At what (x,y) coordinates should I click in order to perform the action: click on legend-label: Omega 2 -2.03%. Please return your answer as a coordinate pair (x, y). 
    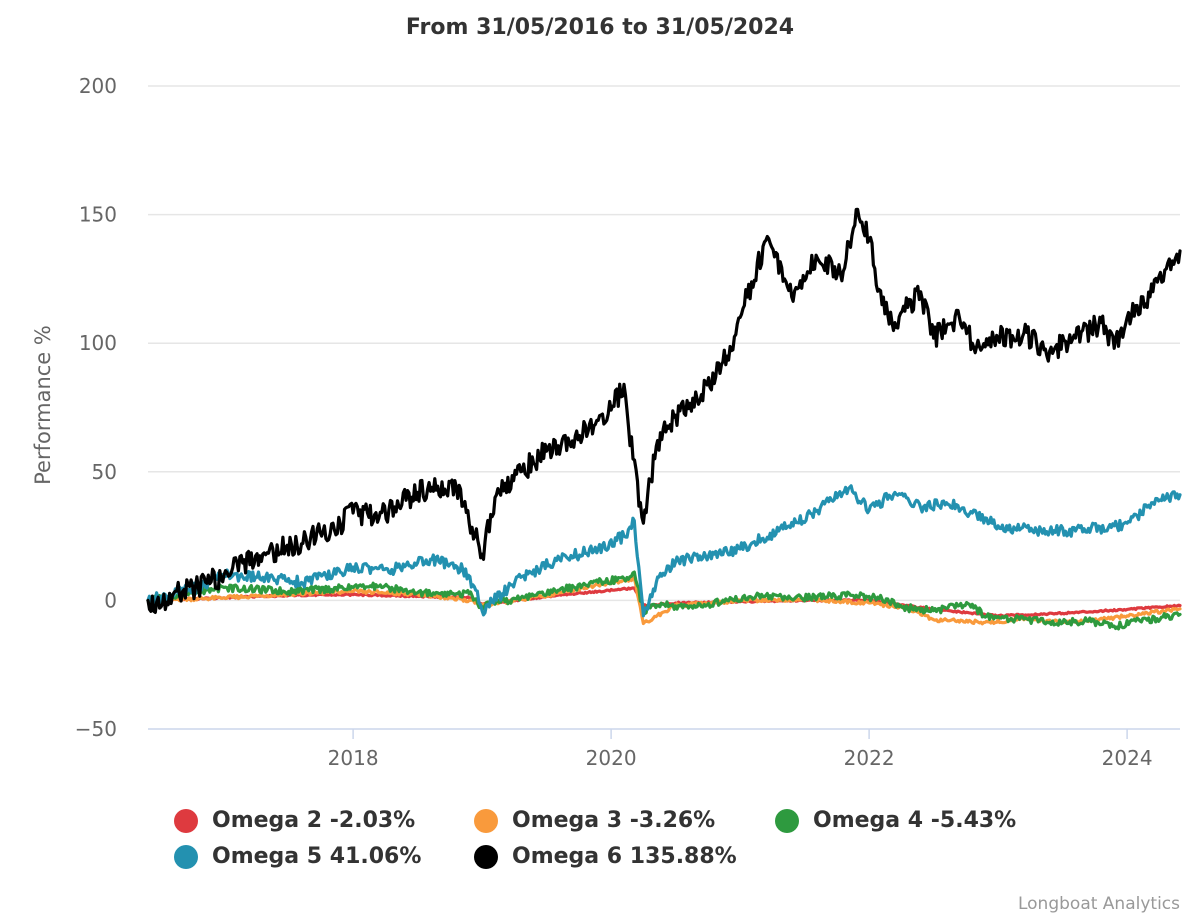
    Looking at the image, I should click on (314, 820).